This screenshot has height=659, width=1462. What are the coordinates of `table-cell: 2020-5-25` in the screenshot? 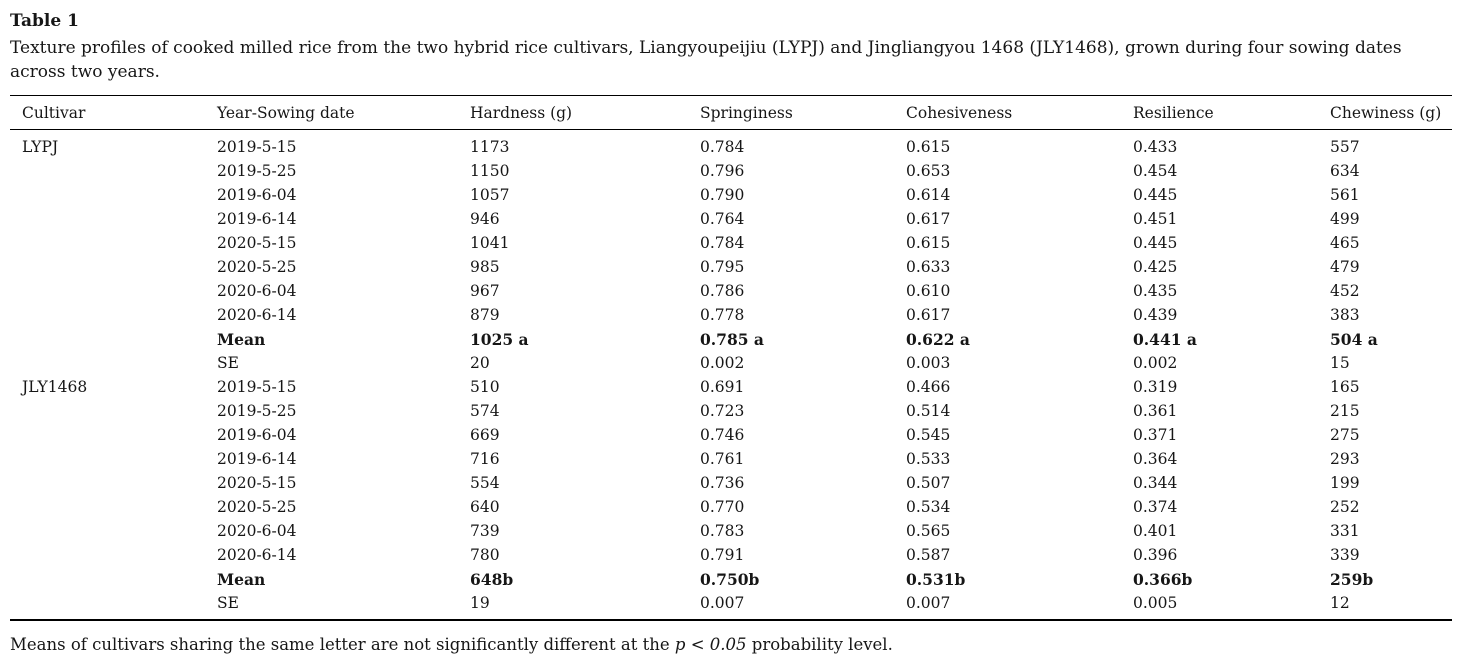 It's located at (257, 507).